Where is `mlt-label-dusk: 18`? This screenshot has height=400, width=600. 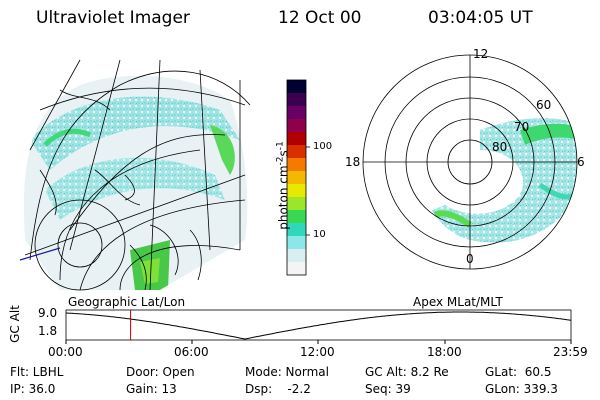
mlt-label-dusk: 18 is located at coordinates (353, 162).